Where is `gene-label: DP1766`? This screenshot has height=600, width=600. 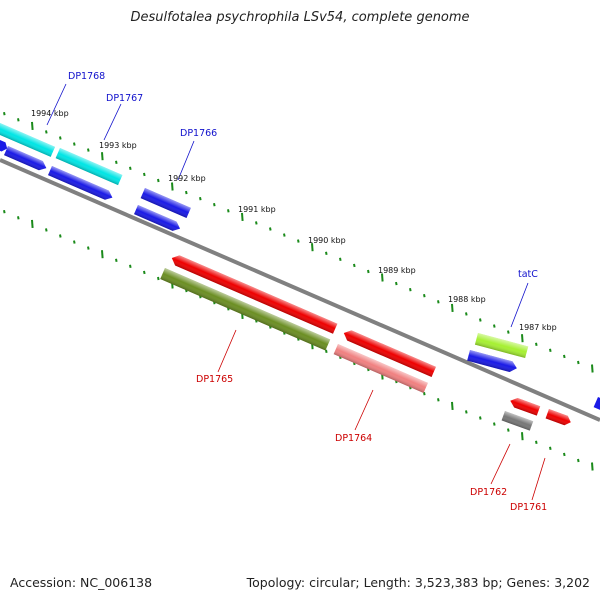
gene-label: DP1766 is located at coordinates (198, 133).